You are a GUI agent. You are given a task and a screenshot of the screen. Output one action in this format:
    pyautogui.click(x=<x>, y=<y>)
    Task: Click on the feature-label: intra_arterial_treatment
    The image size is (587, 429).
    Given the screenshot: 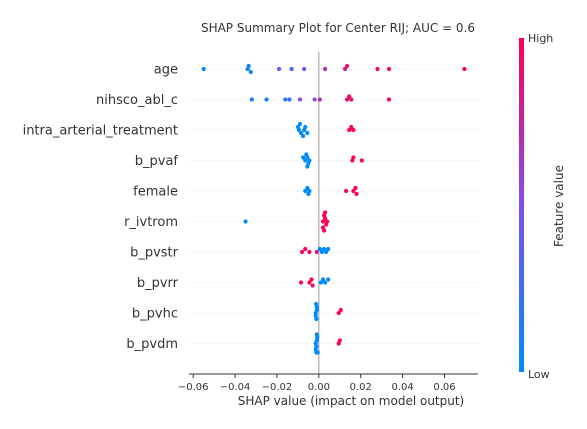 What is the action you would take?
    pyautogui.click(x=100, y=131)
    